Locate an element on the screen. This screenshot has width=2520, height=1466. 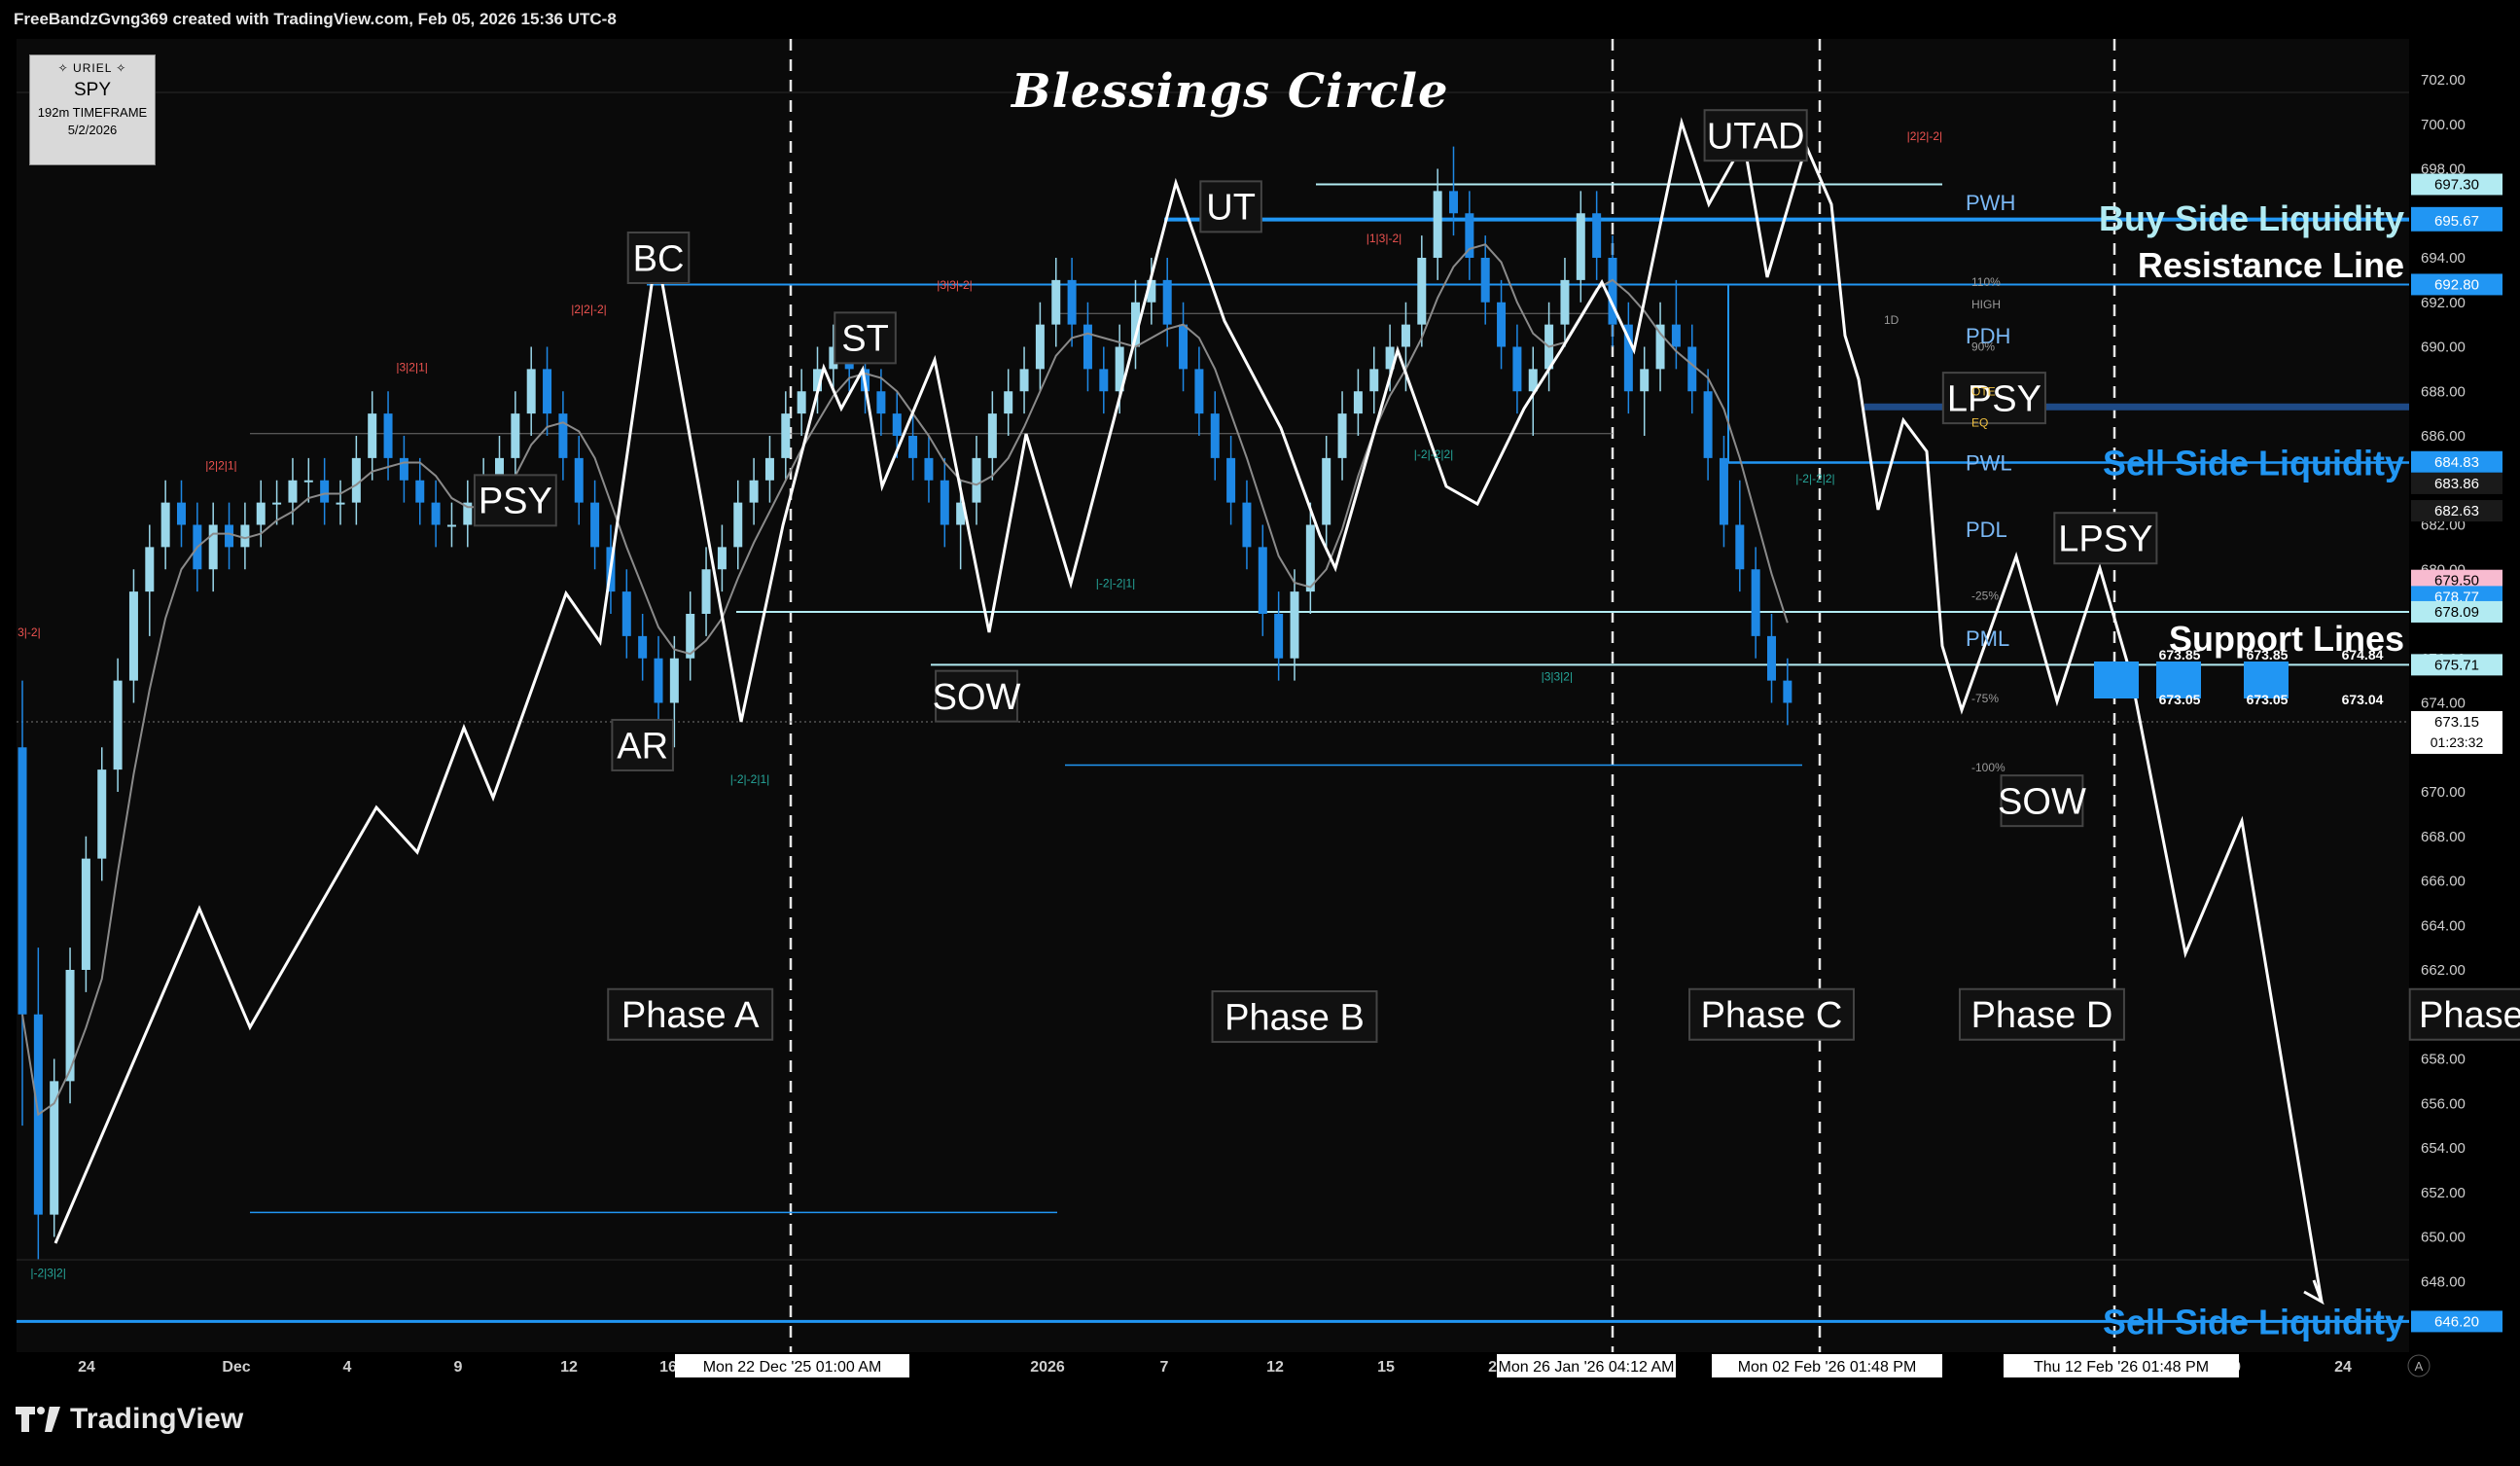
level-tag: PWL is located at coordinates (1989, 462).